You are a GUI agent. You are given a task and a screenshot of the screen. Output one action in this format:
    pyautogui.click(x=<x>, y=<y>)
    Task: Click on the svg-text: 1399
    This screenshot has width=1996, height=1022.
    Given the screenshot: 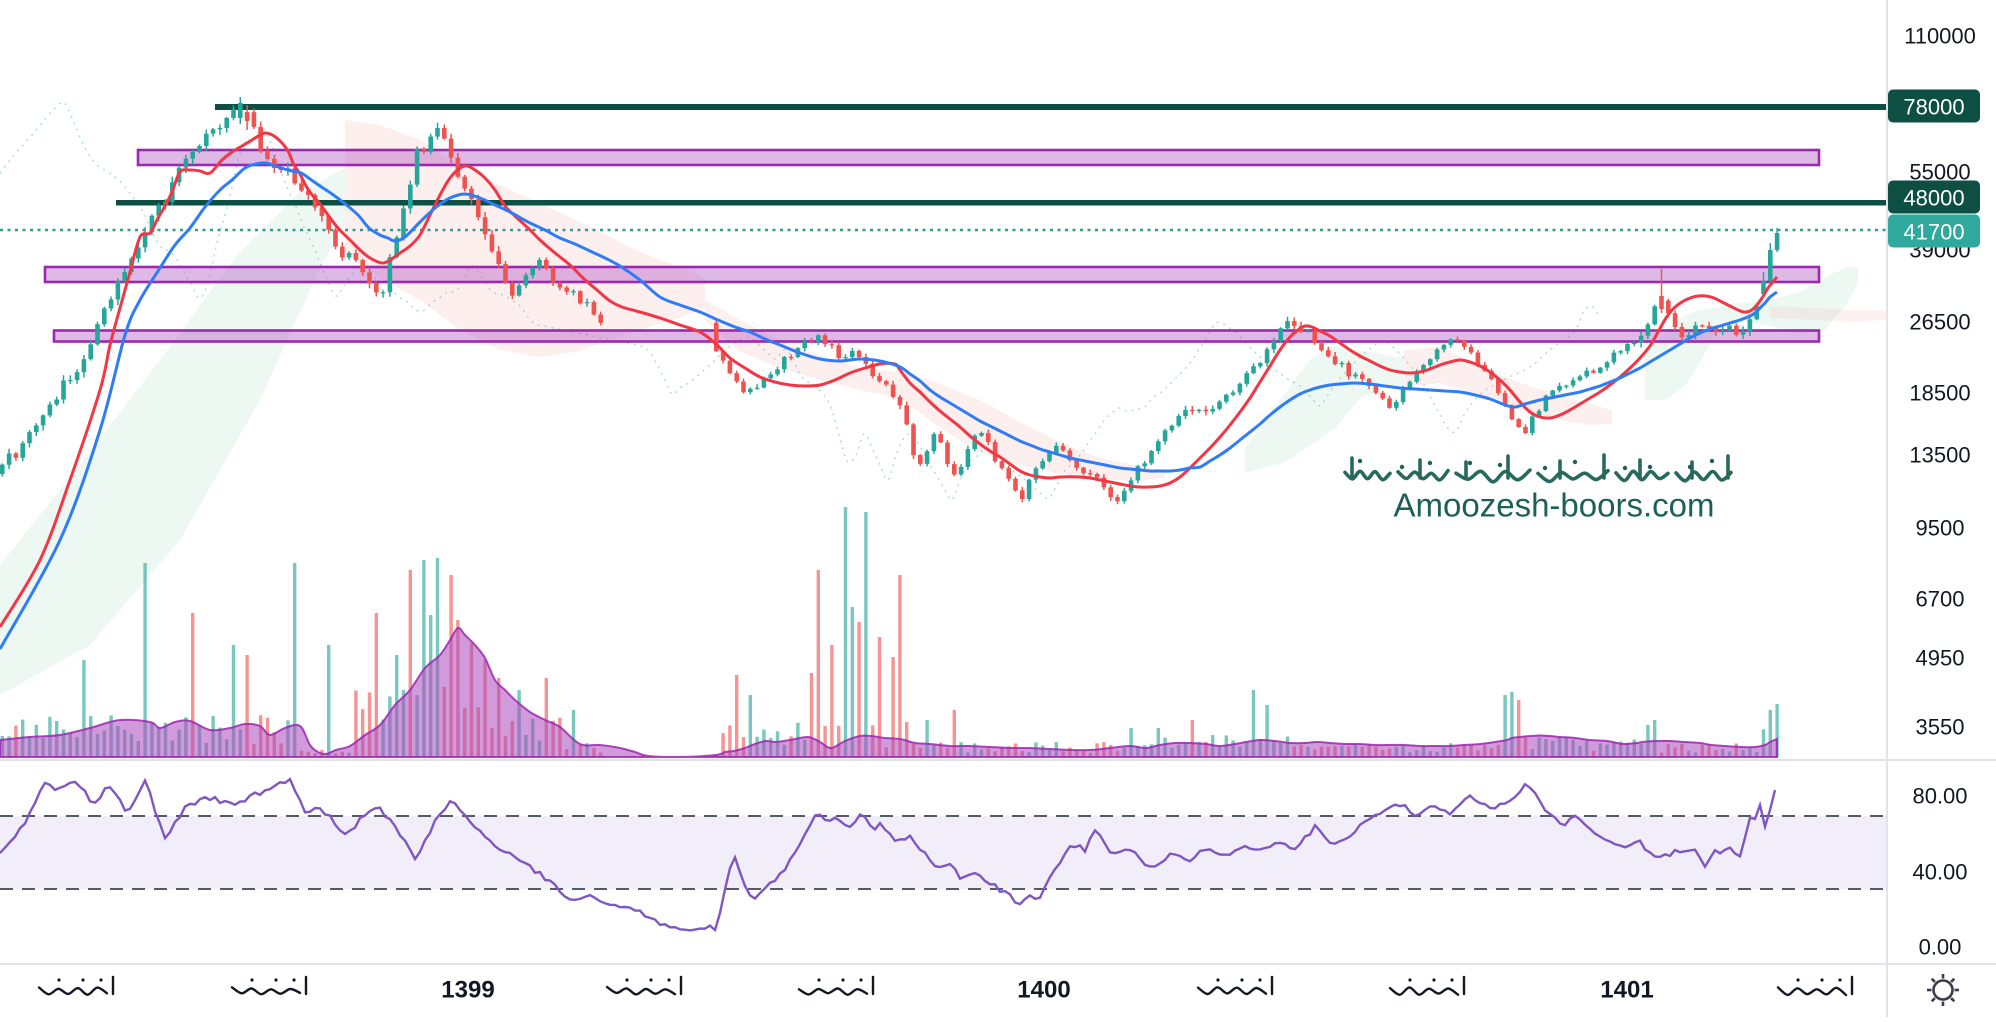 What is the action you would take?
    pyautogui.click(x=467, y=990)
    